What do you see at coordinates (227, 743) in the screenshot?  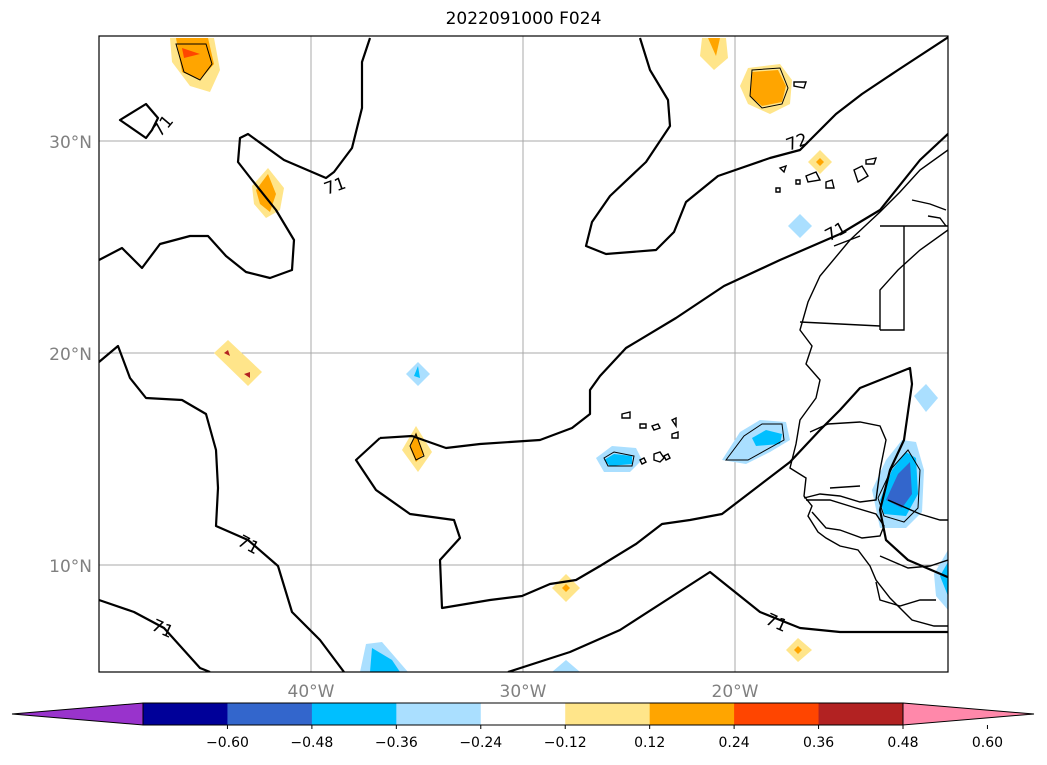 I see `colorbar-tick-label: −0.60` at bounding box center [227, 743].